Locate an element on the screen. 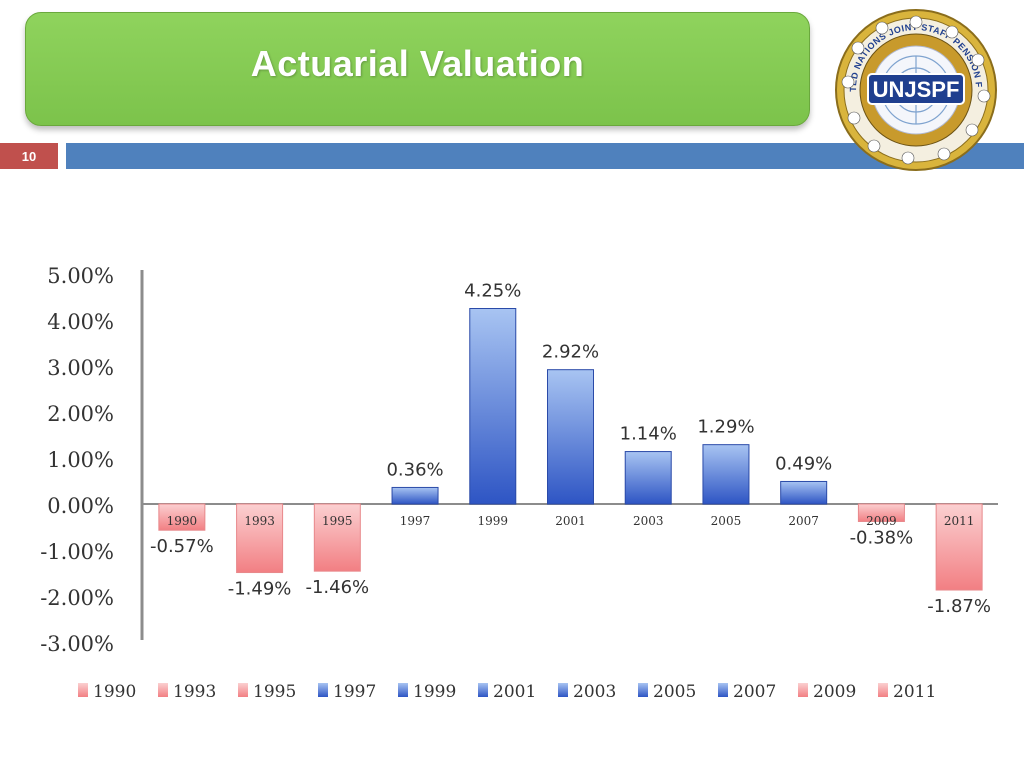 The image size is (1024, 768). page-number: 10 is located at coordinates (29, 156).